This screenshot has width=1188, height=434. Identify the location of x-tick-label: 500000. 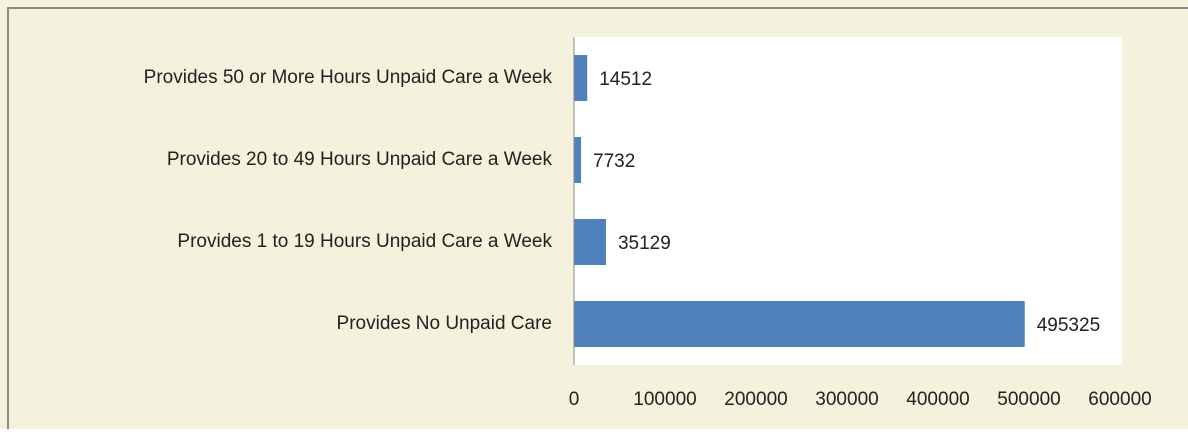
(1028, 399).